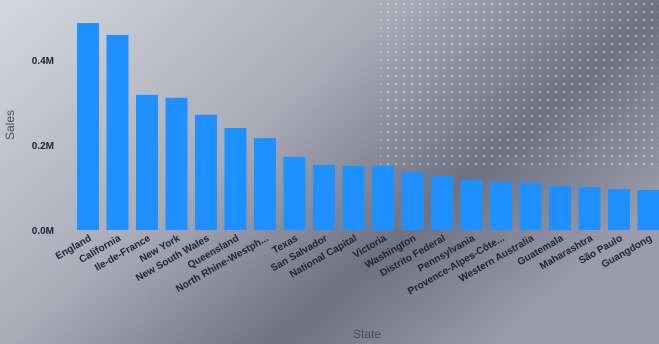  I want to click on x-axis-title: State, so click(367, 334).